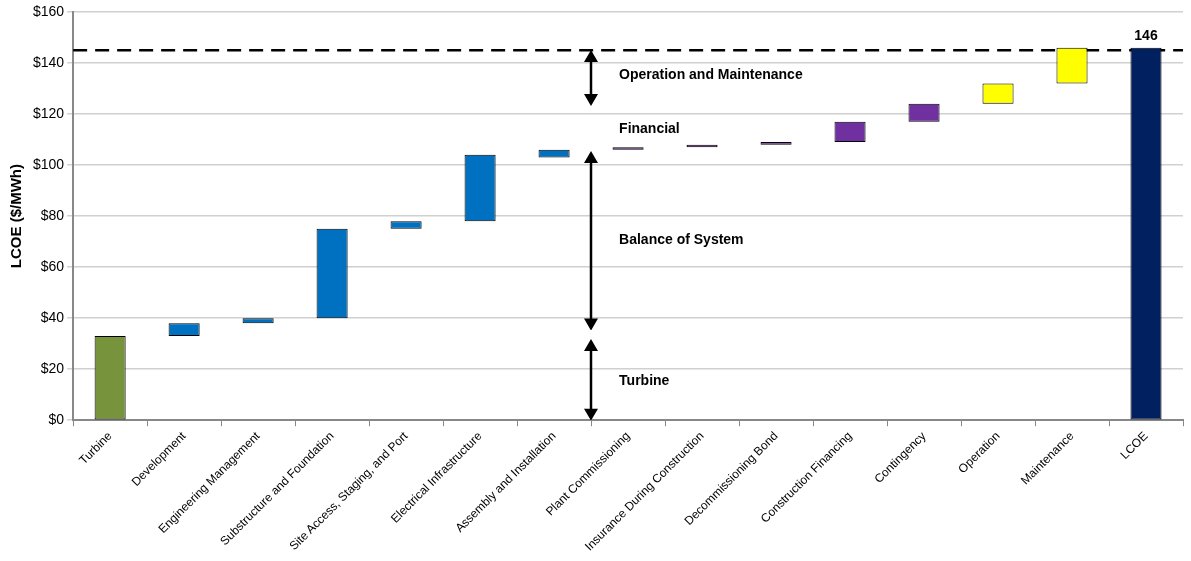 The height and width of the screenshot is (561, 1191). Describe the element at coordinates (56, 419) in the screenshot. I see `y-tick-label: $0` at that location.